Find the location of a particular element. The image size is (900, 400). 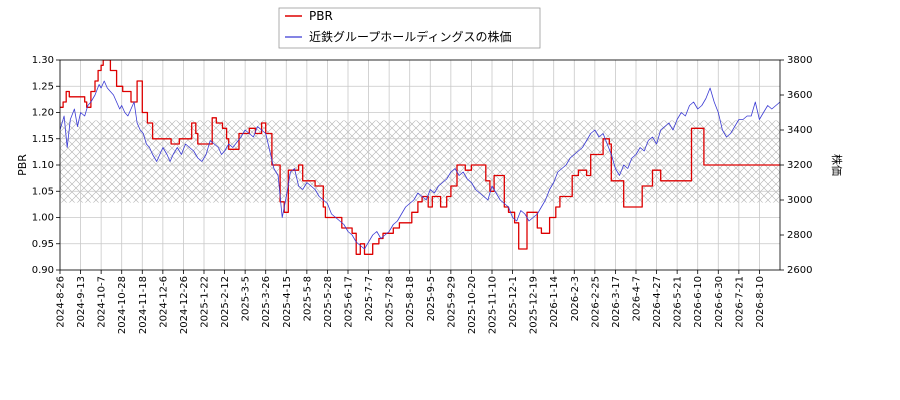

x-tick-label: 2025-2-12 is located at coordinates (225, 302).